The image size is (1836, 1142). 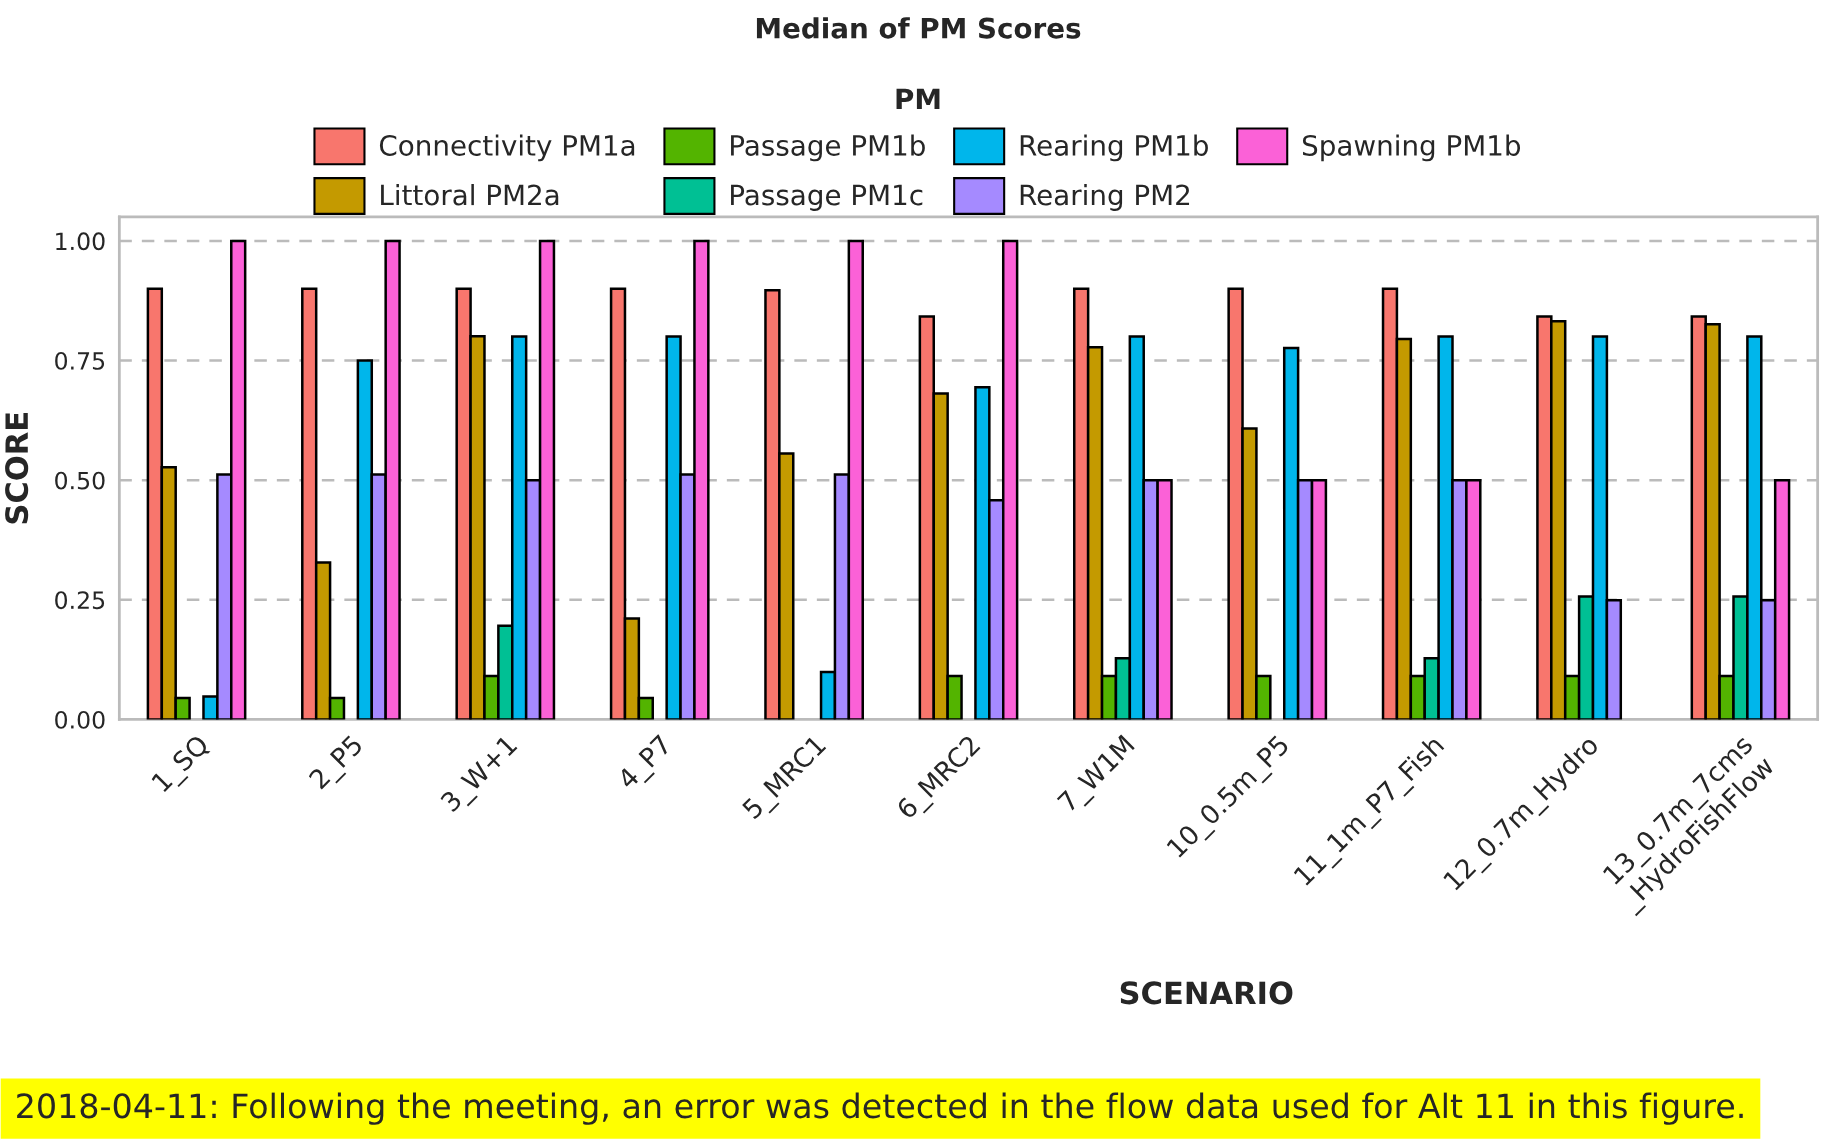 What do you see at coordinates (80, 360) in the screenshot?
I see `y-tick-label: 0.75` at bounding box center [80, 360].